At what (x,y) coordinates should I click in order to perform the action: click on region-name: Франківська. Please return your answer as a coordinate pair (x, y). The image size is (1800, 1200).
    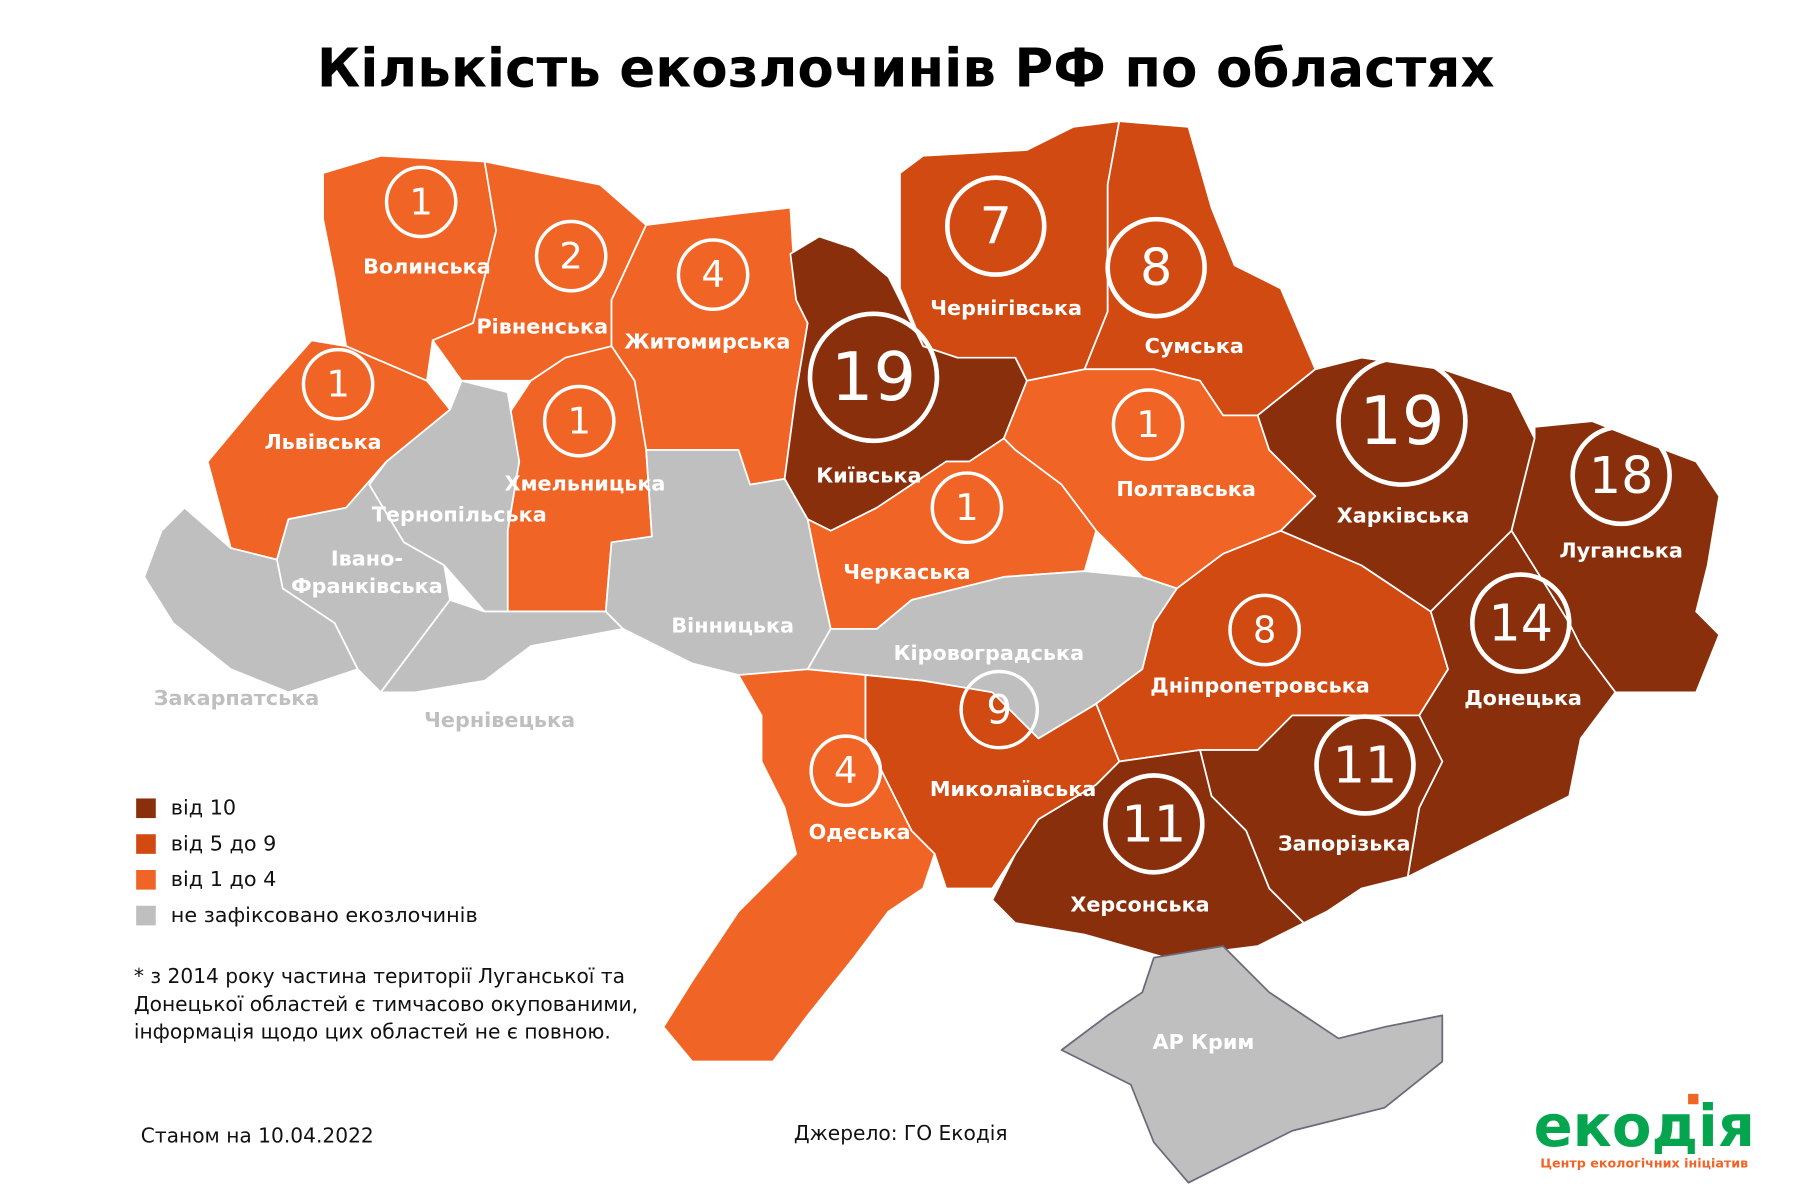
    Looking at the image, I should click on (367, 586).